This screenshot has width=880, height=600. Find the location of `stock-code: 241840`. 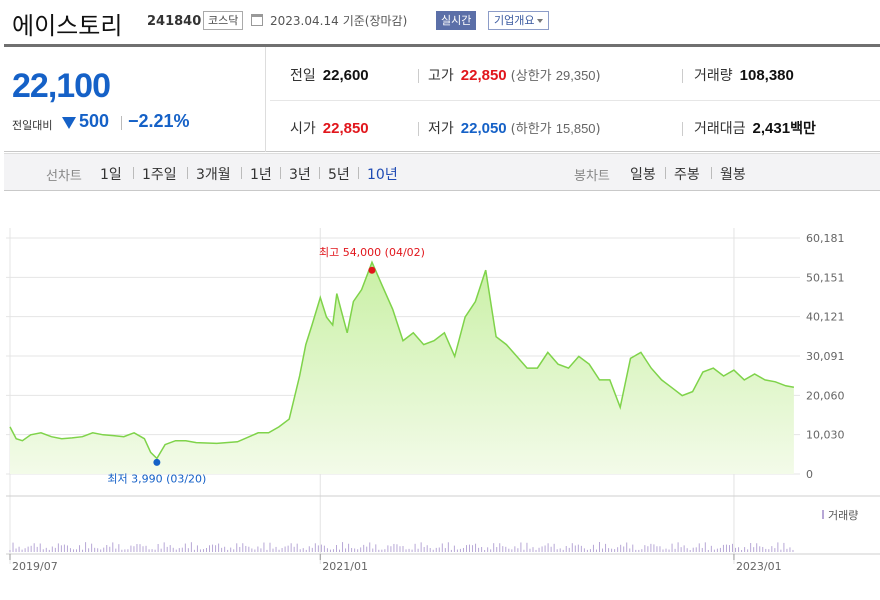

stock-code: 241840 is located at coordinates (174, 21).